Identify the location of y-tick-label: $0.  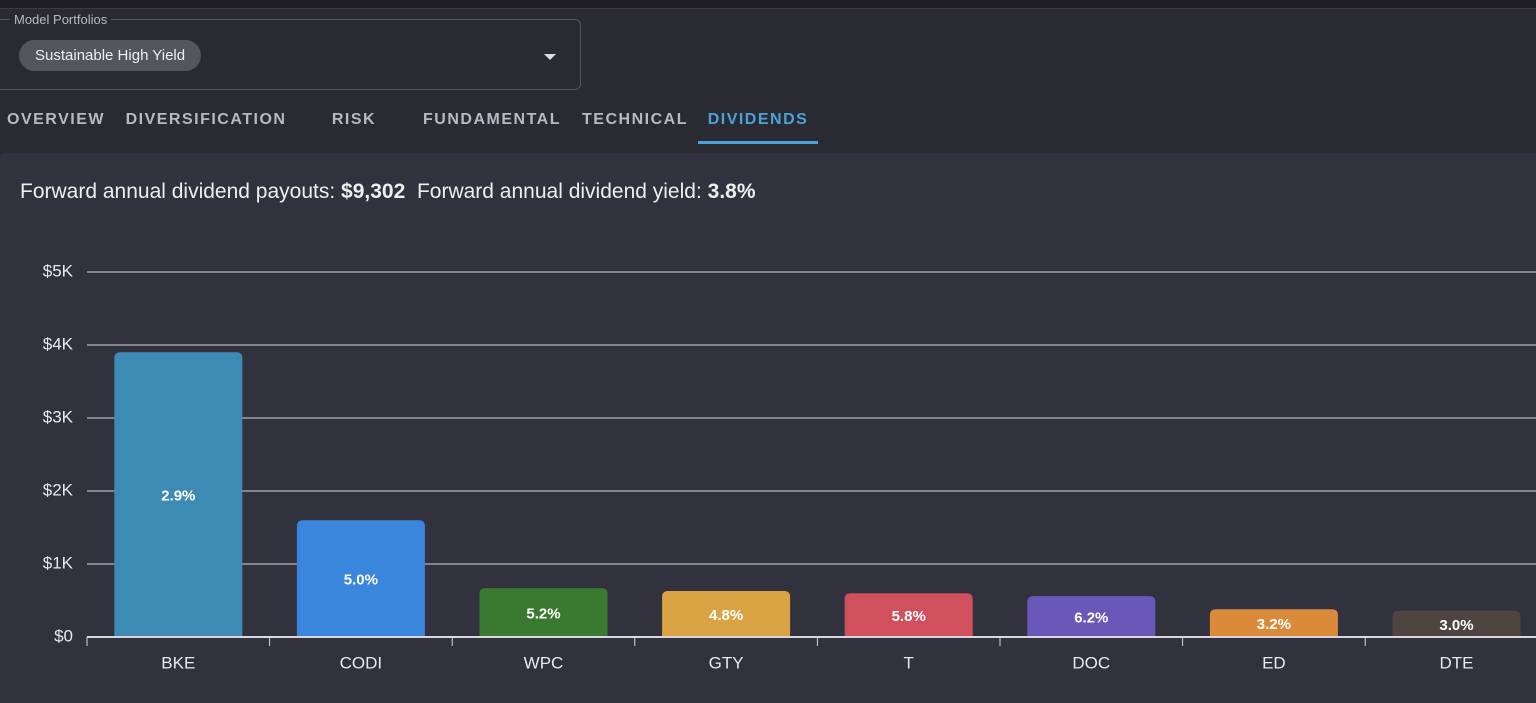
(63, 635).